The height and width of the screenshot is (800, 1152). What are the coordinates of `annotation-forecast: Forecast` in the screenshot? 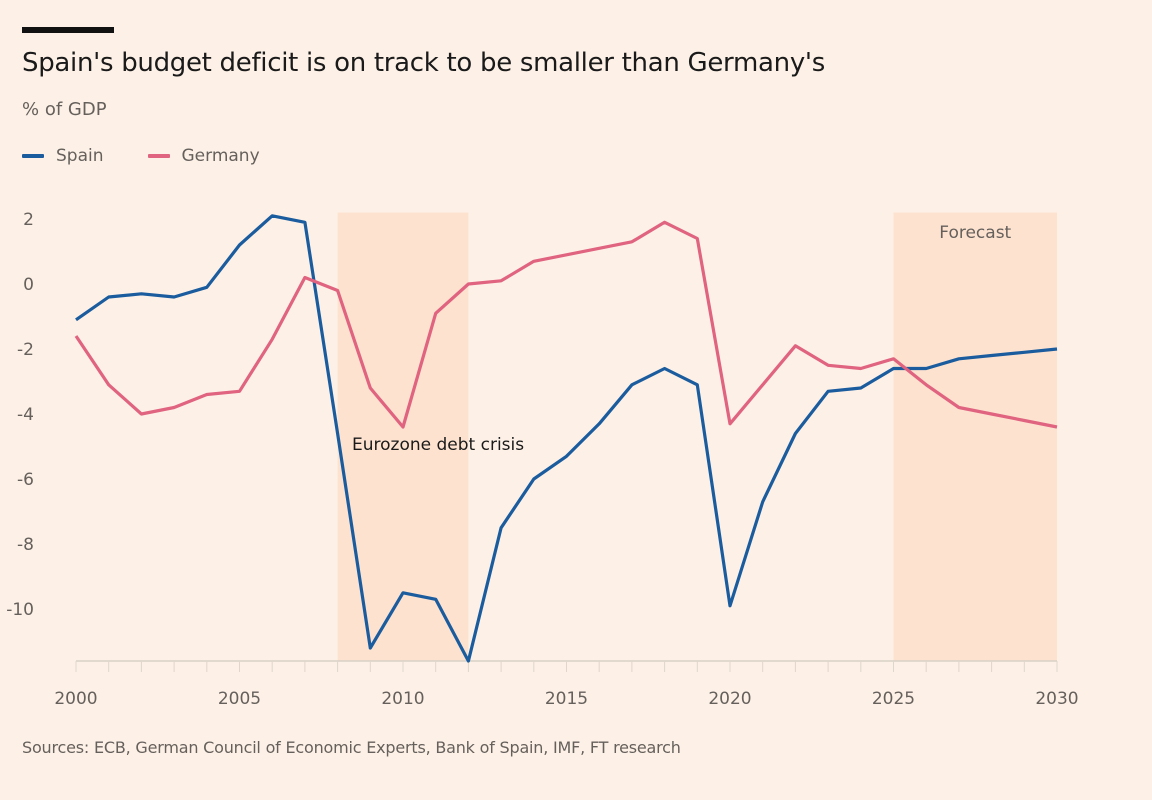 It's located at (975, 233).